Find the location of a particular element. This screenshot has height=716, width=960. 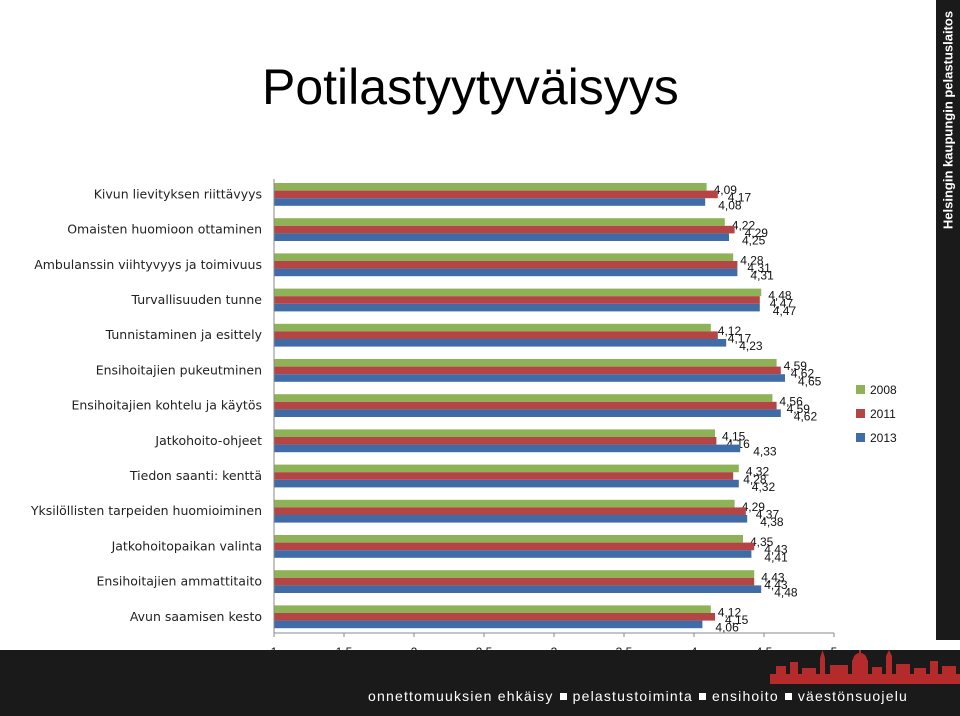

data-label: 4,06 is located at coordinates (727, 628).